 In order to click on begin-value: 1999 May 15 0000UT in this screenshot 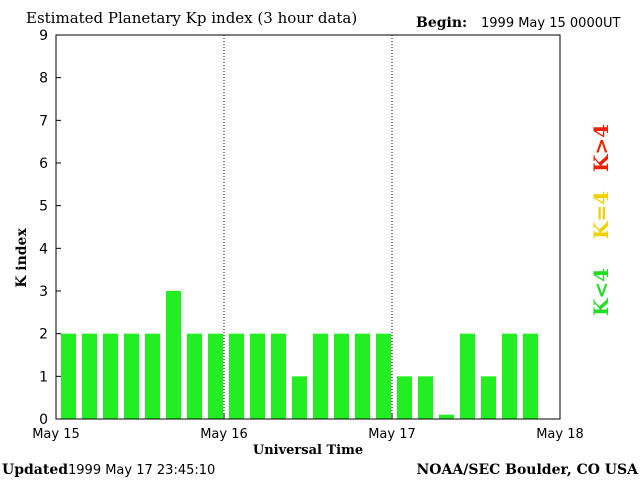, I will do `click(550, 23)`.